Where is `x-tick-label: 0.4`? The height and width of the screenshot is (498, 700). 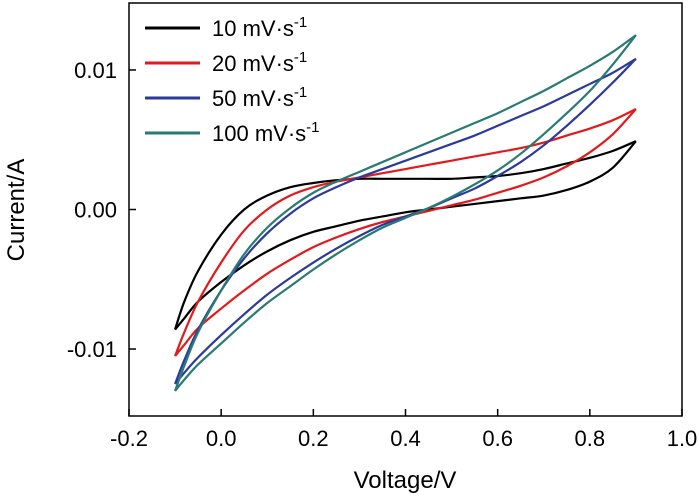 x-tick-label: 0.4 is located at coordinates (405, 438).